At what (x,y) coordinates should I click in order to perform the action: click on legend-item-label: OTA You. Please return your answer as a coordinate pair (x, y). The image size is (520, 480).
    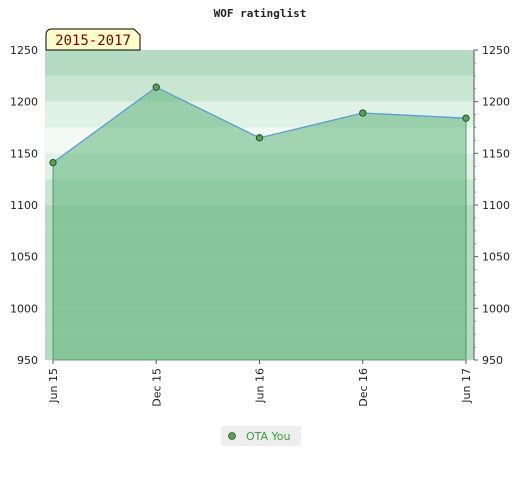
    Looking at the image, I should click on (268, 436).